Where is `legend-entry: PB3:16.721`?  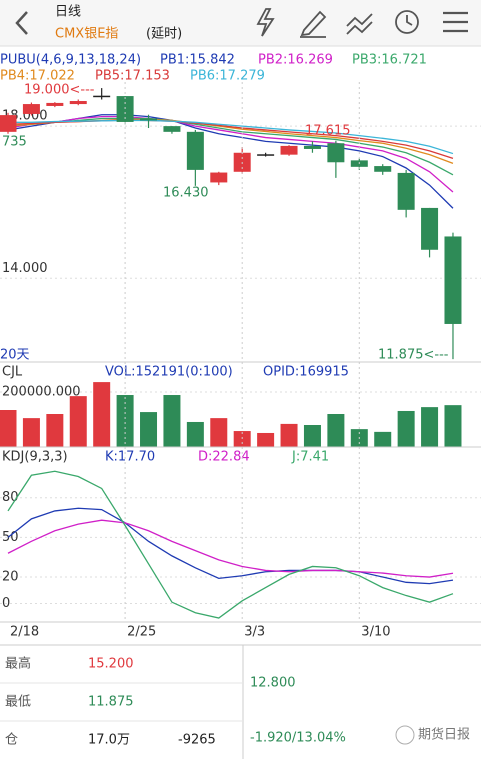
legend-entry: PB3:16.721 is located at coordinates (389, 60).